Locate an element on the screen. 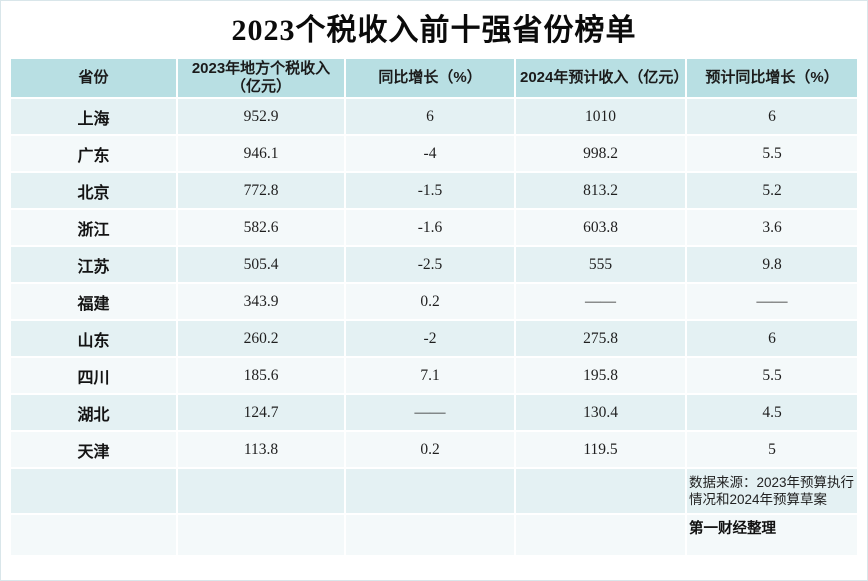 The image size is (868, 581). yoy-growth-value: -1.6 is located at coordinates (430, 227).